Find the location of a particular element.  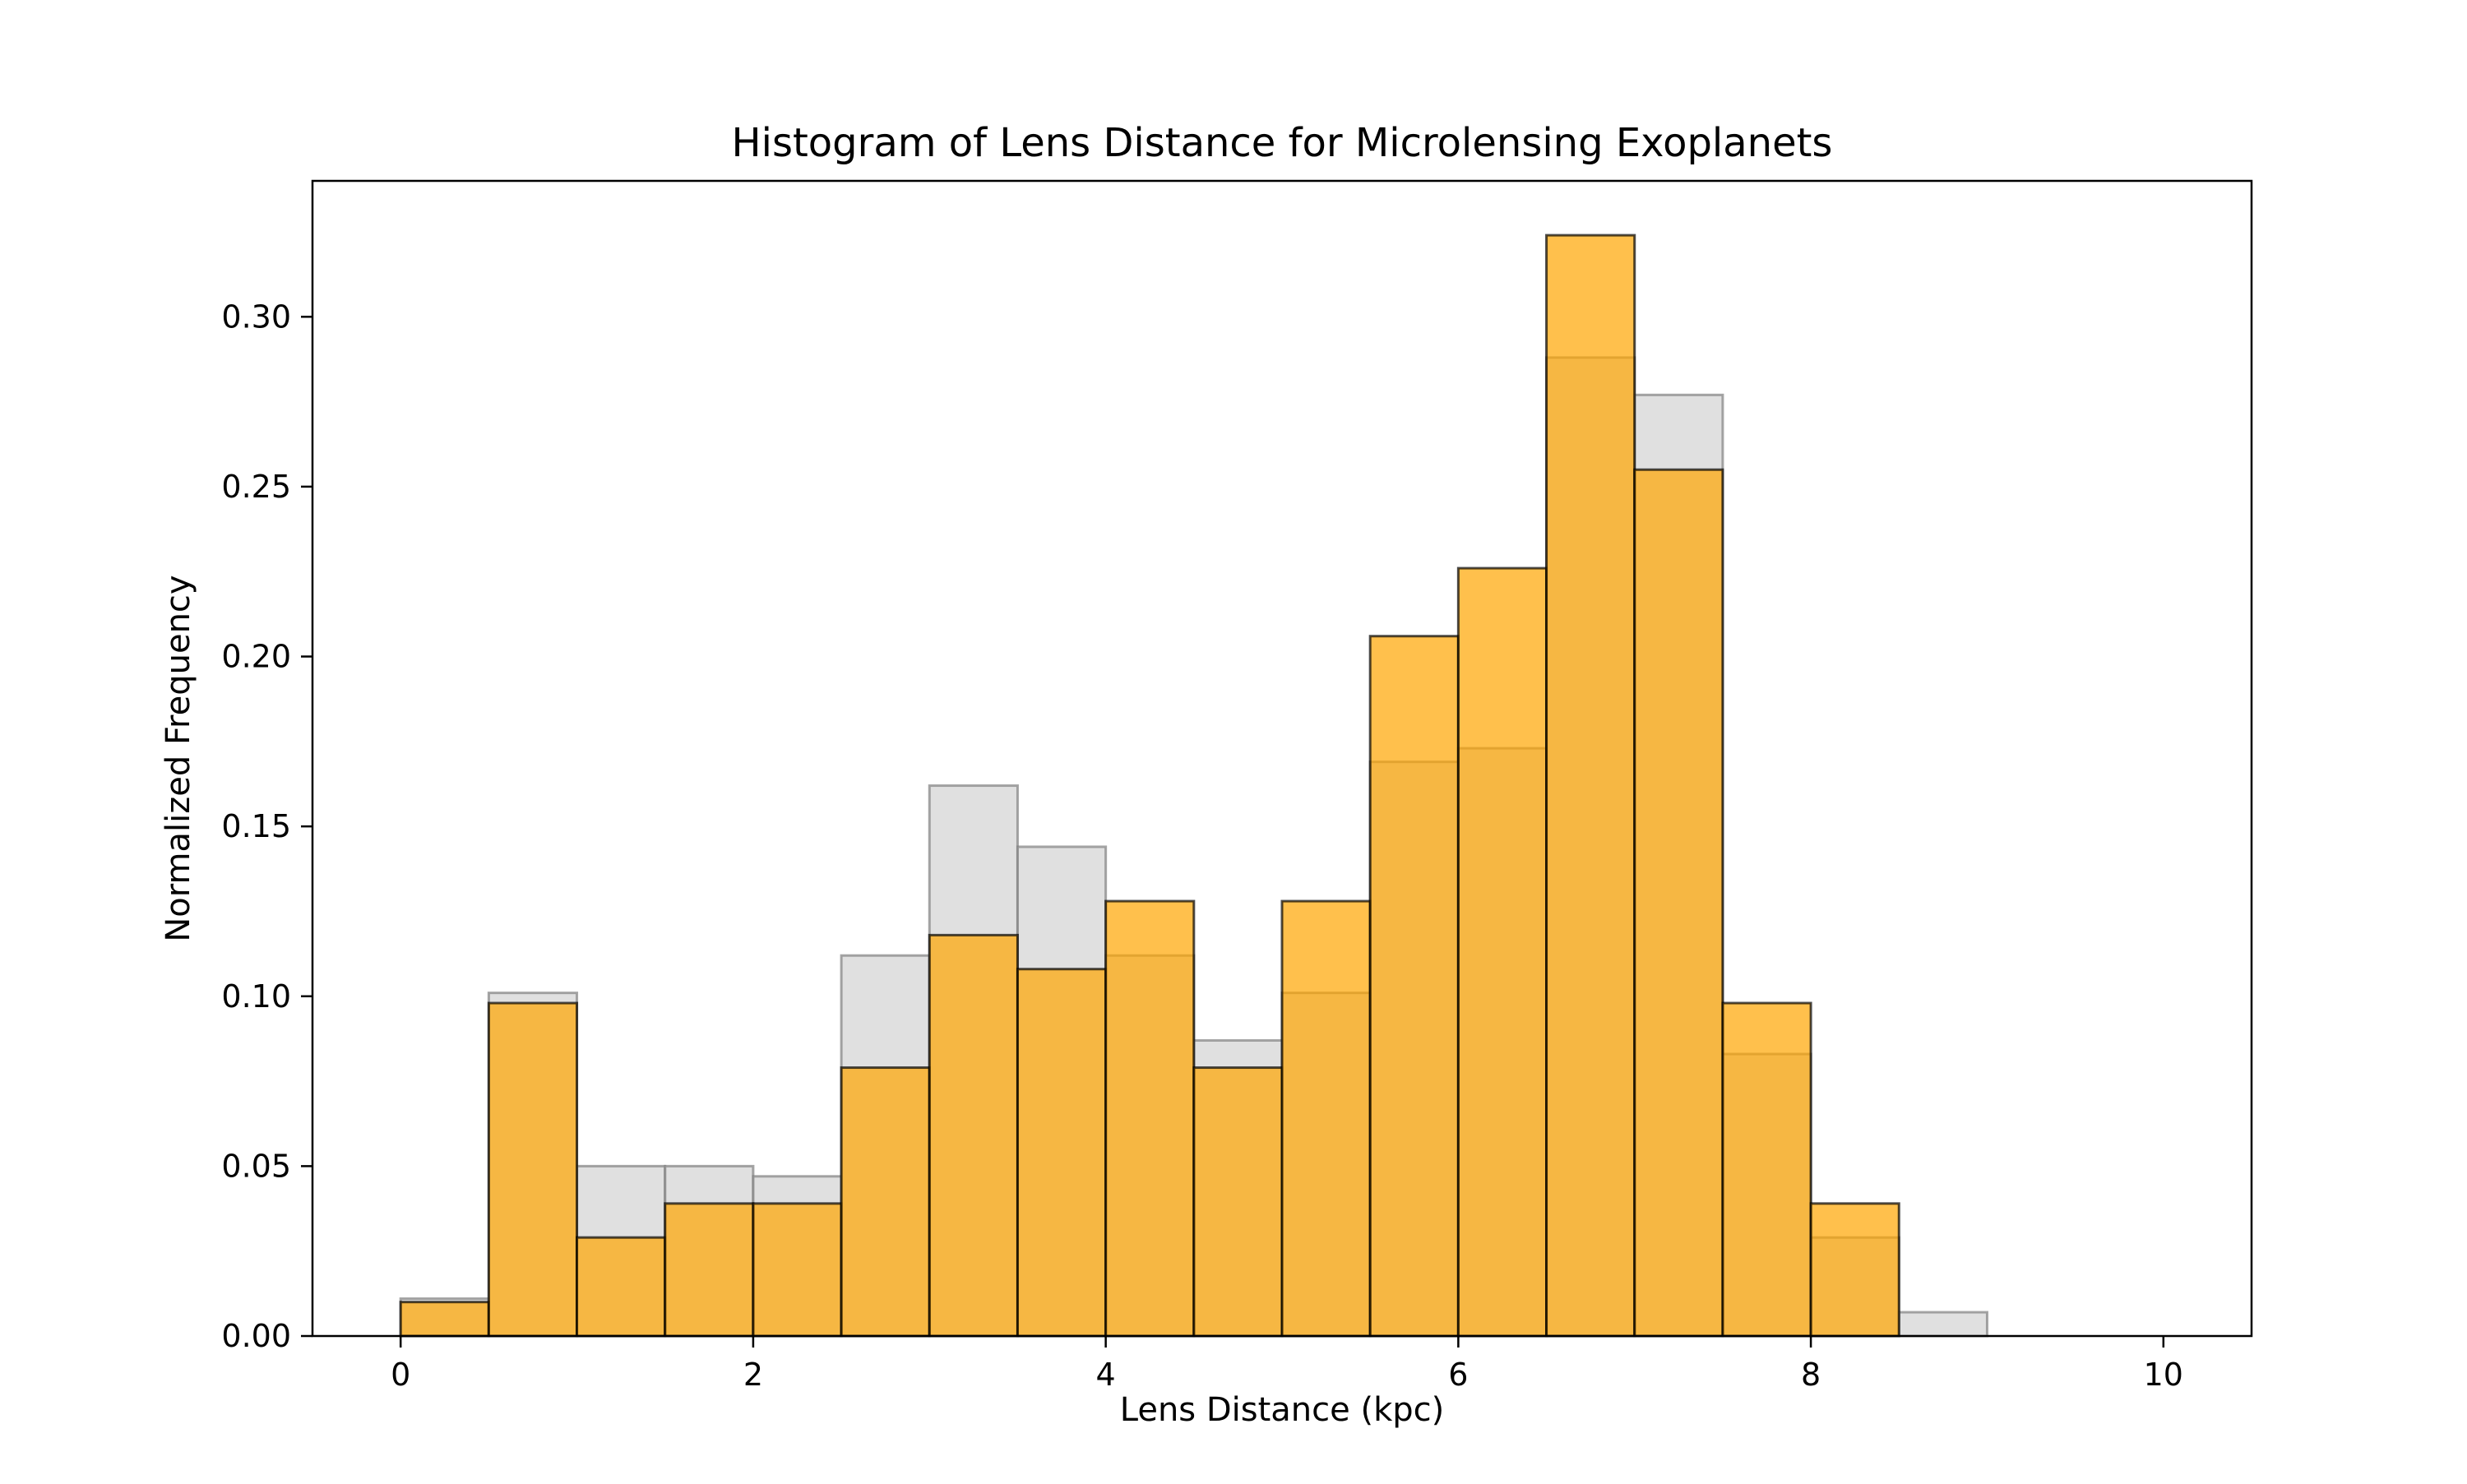

y-tick-label: 0.30 is located at coordinates (256, 316).